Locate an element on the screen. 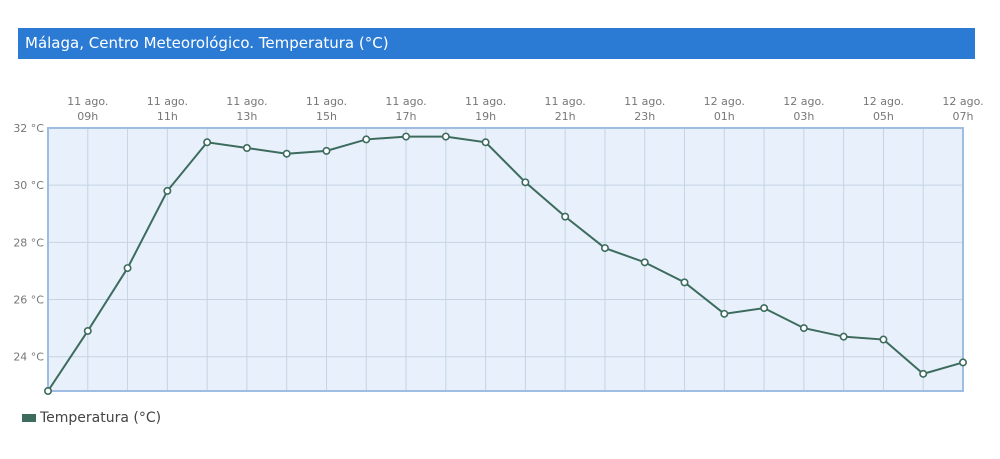  x-tick-label: 17h is located at coordinates (406, 116).